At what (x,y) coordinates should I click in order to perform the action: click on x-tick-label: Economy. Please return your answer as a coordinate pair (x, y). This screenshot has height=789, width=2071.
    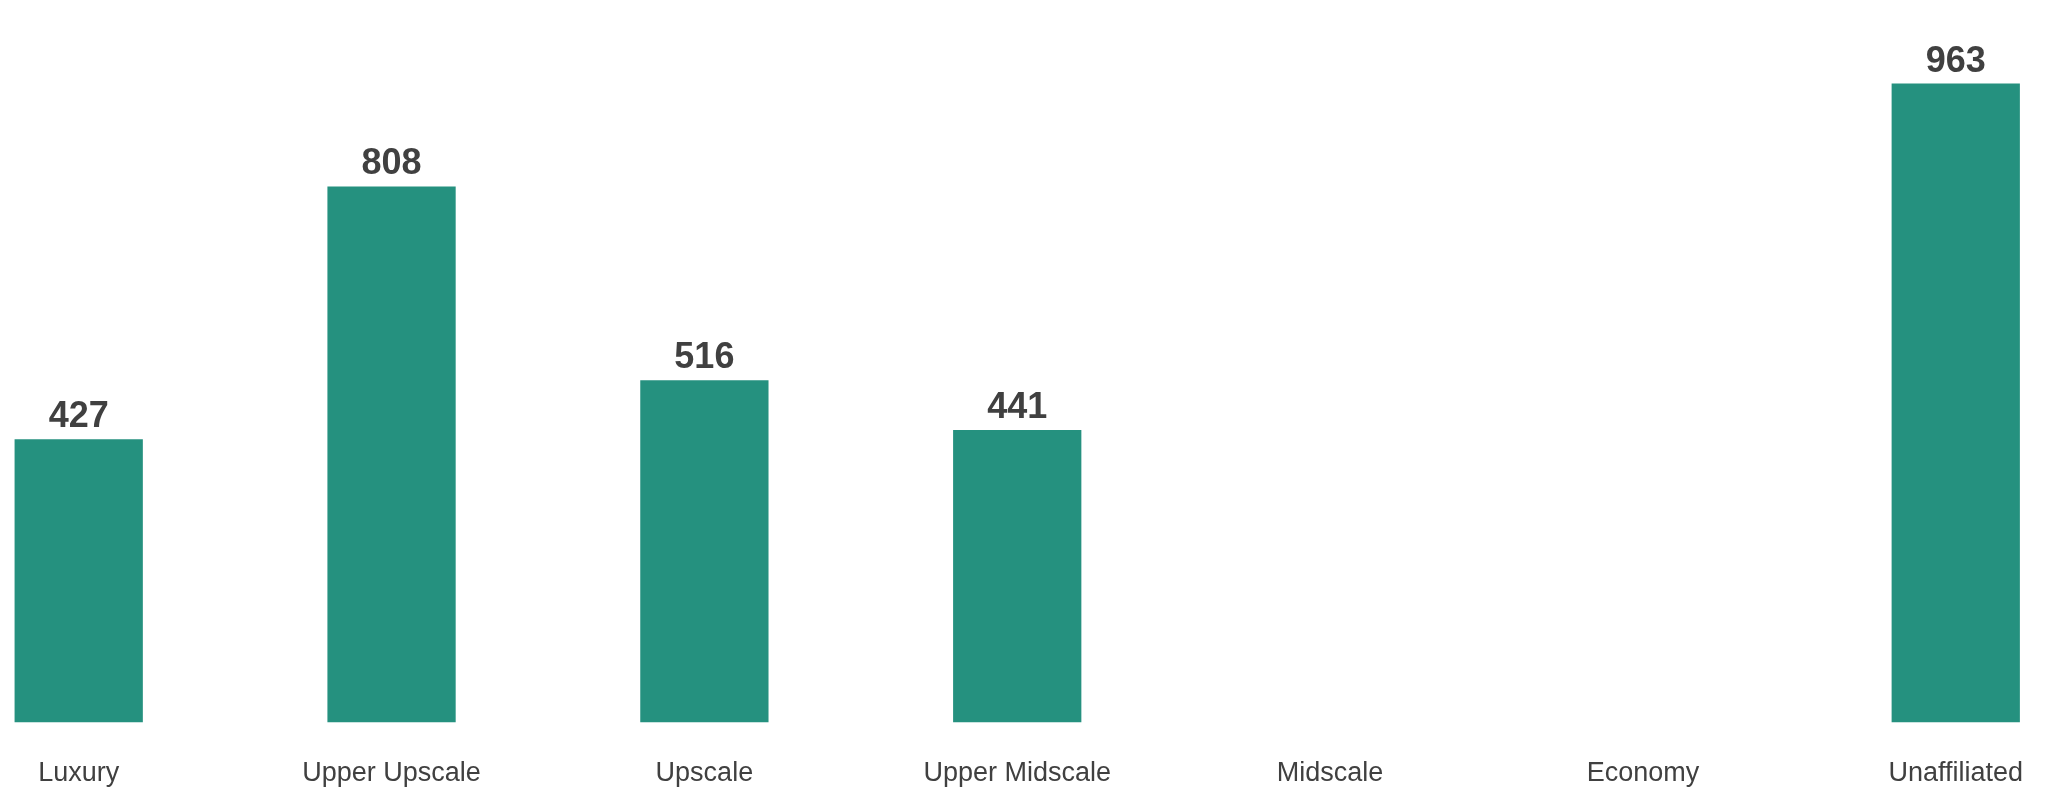
    Looking at the image, I should click on (1643, 771).